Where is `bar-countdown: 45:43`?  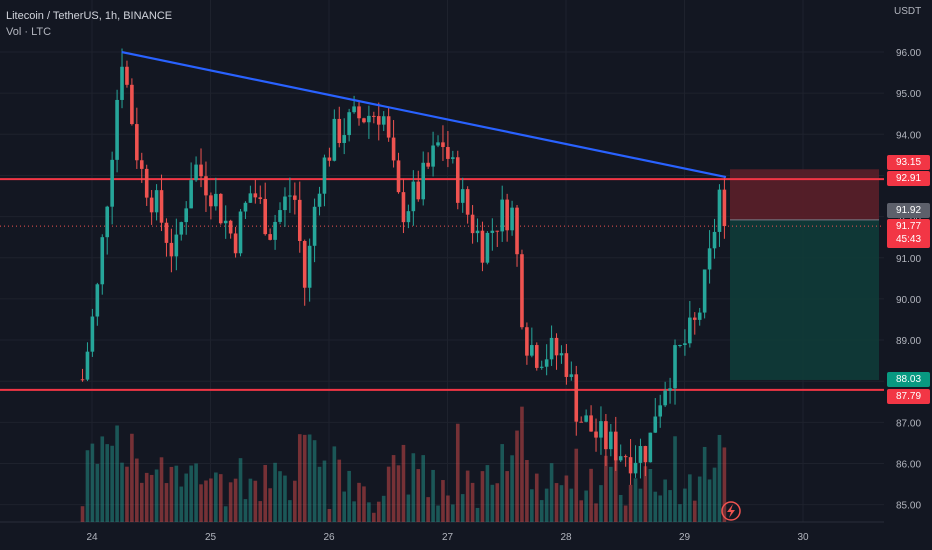 bar-countdown: 45:43 is located at coordinates (908, 239).